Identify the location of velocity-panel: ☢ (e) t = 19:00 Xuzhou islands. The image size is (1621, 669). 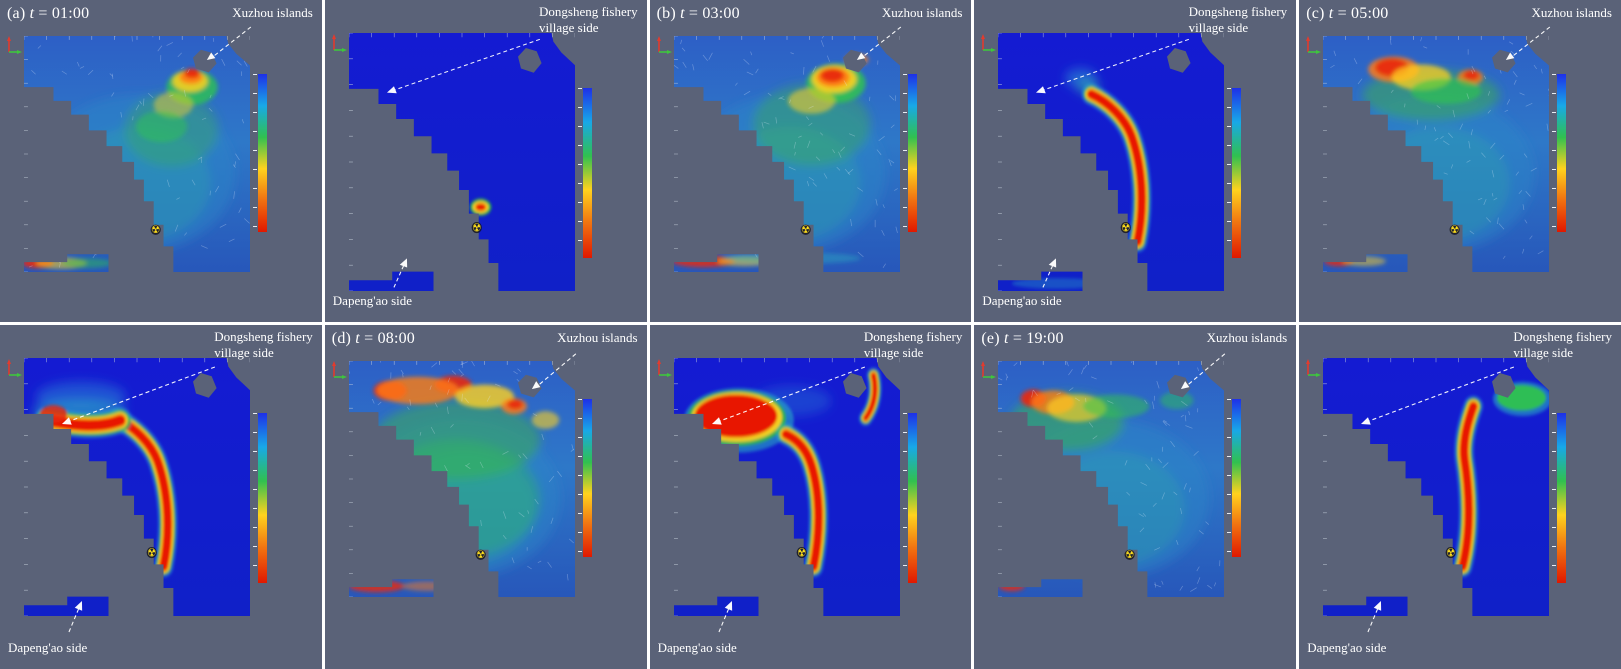
(1135, 497).